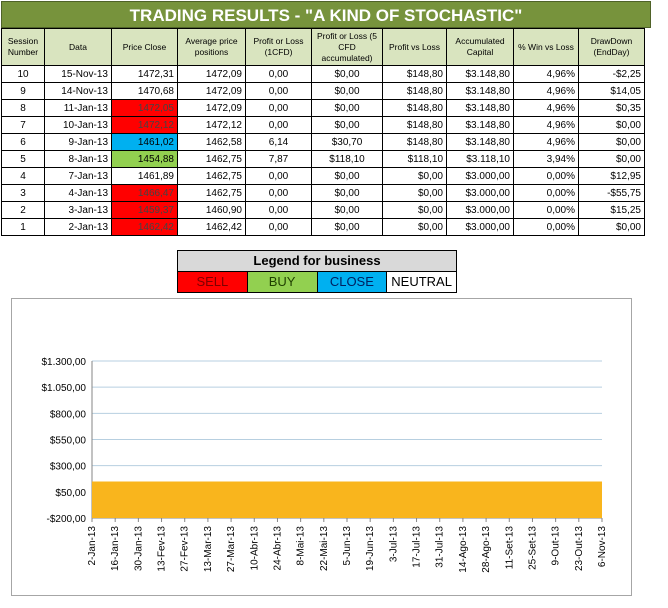 The width and height of the screenshot is (668, 608). Describe the element at coordinates (277, 548) in the screenshot. I see `x-tick-label: 24-Abr-13` at that location.